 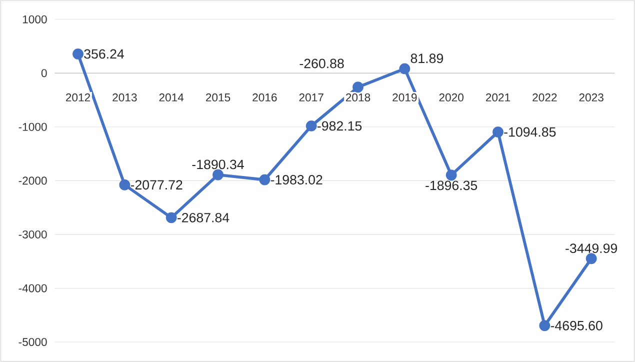 I want to click on x-tick-label: 2012, so click(x=78, y=97).